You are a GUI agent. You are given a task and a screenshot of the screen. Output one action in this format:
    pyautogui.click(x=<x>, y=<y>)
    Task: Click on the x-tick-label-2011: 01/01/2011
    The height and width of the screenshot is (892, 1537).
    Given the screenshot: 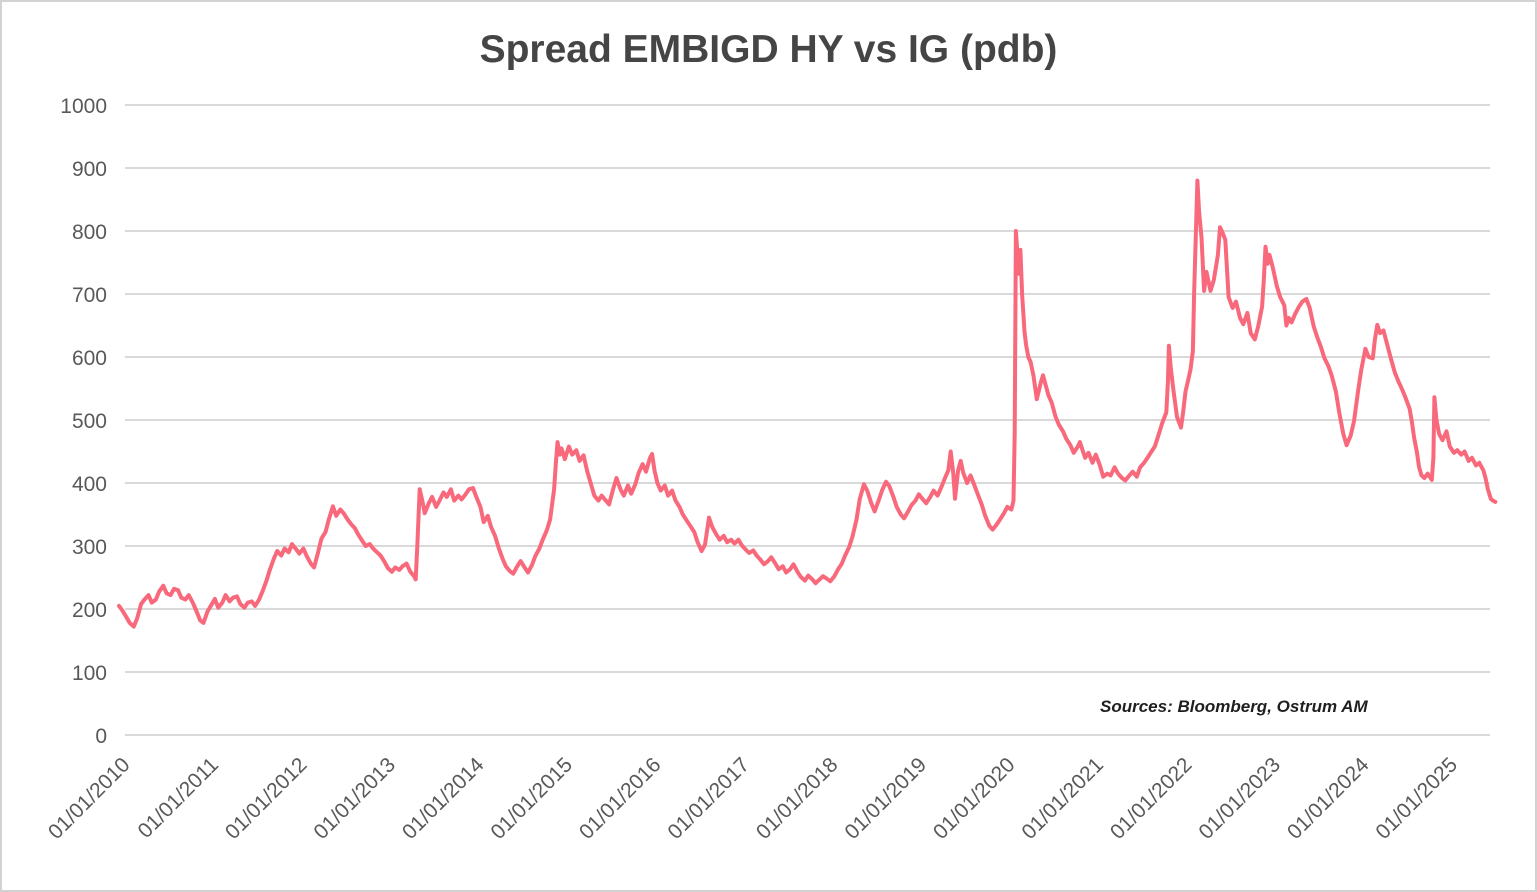 What is the action you would take?
    pyautogui.click(x=178, y=797)
    